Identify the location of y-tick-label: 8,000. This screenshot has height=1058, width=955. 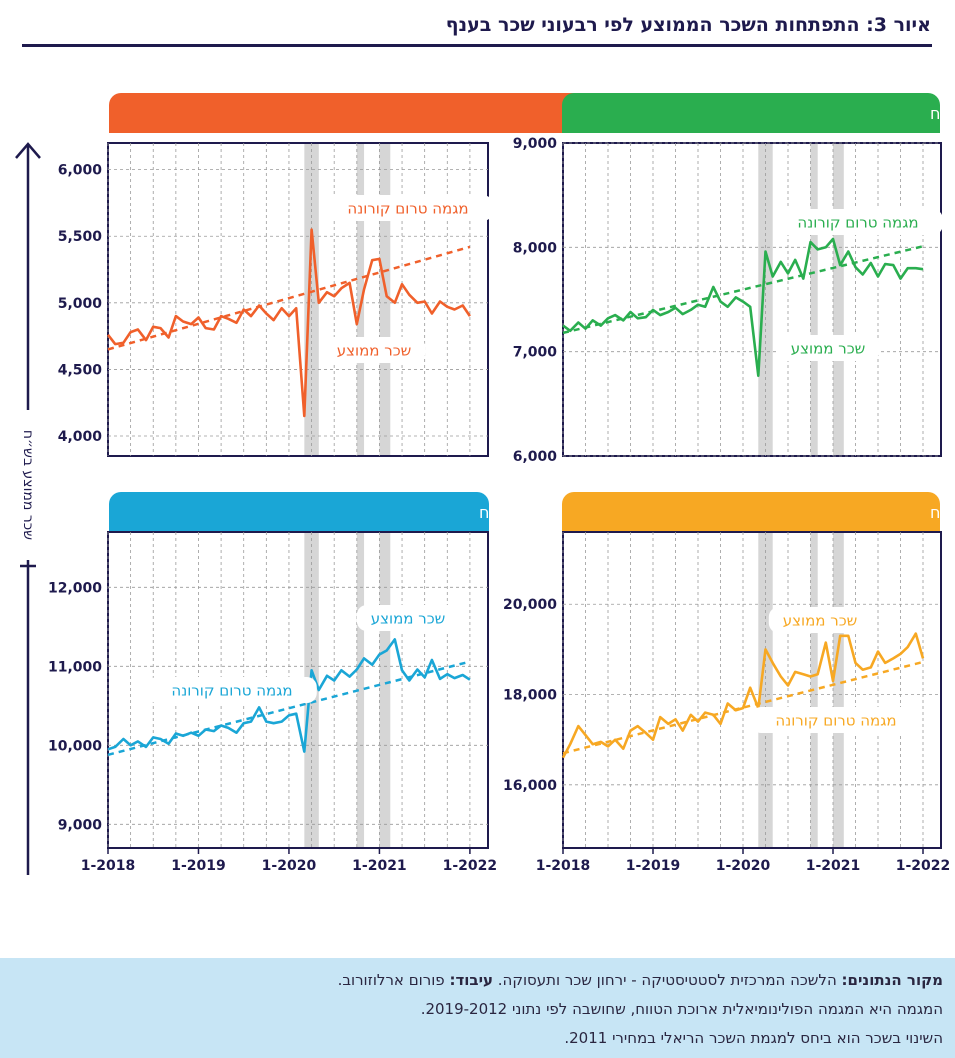
(535, 248).